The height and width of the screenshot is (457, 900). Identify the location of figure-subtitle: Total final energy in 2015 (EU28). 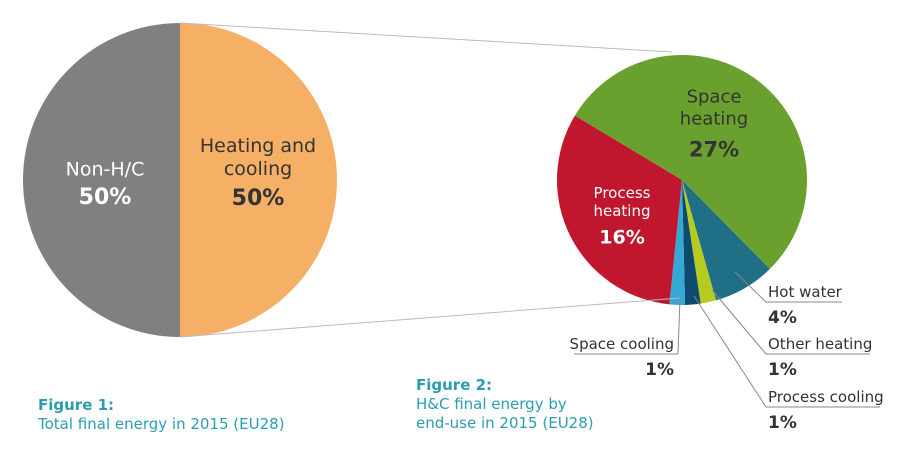
(161, 423).